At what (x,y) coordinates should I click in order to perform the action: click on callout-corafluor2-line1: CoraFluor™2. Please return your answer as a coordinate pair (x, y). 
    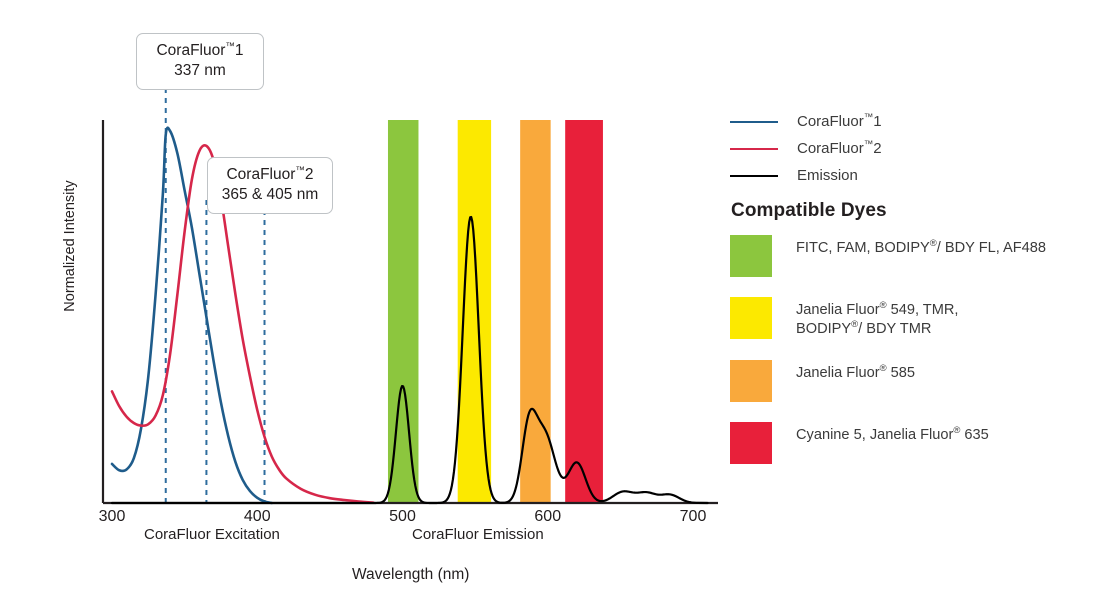
    Looking at the image, I should click on (270, 175).